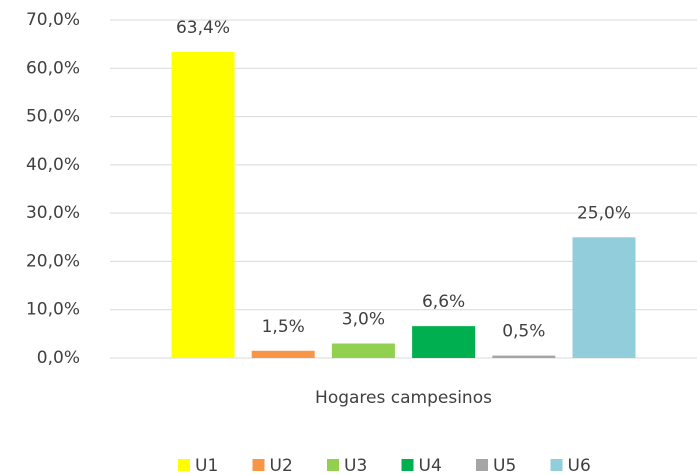 The width and height of the screenshot is (697, 475). Describe the element at coordinates (430, 465) in the screenshot. I see `legend-label: U4` at that location.